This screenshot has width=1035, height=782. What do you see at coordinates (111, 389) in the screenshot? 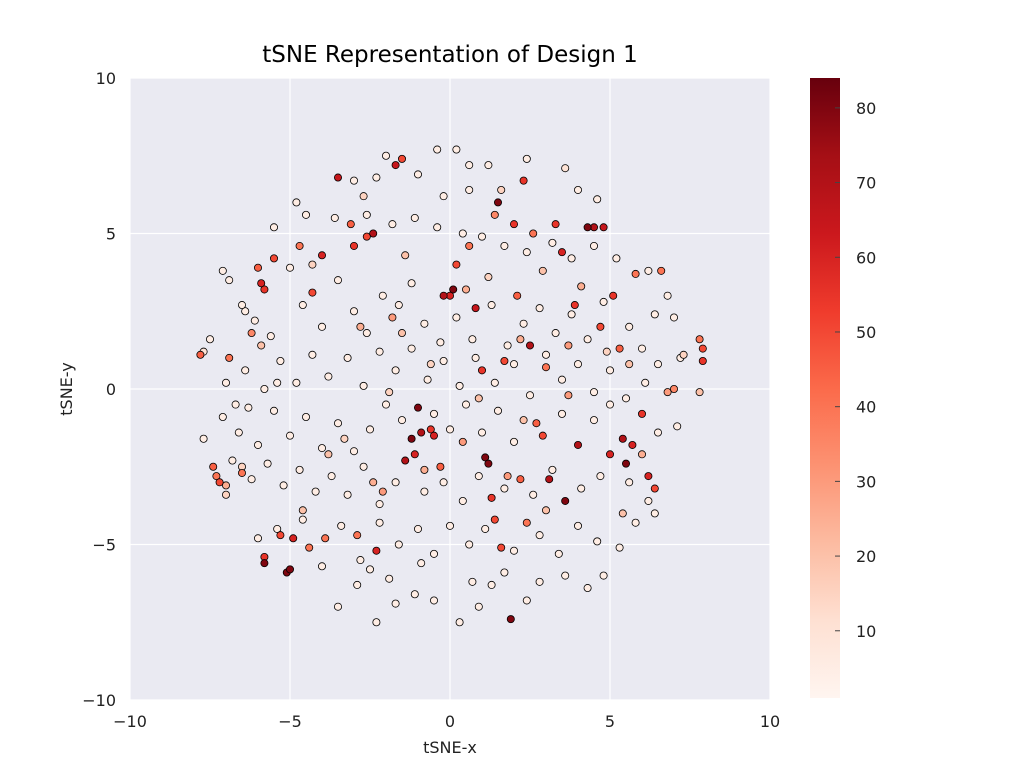
I see `y-tick-label: 0` at bounding box center [111, 389].